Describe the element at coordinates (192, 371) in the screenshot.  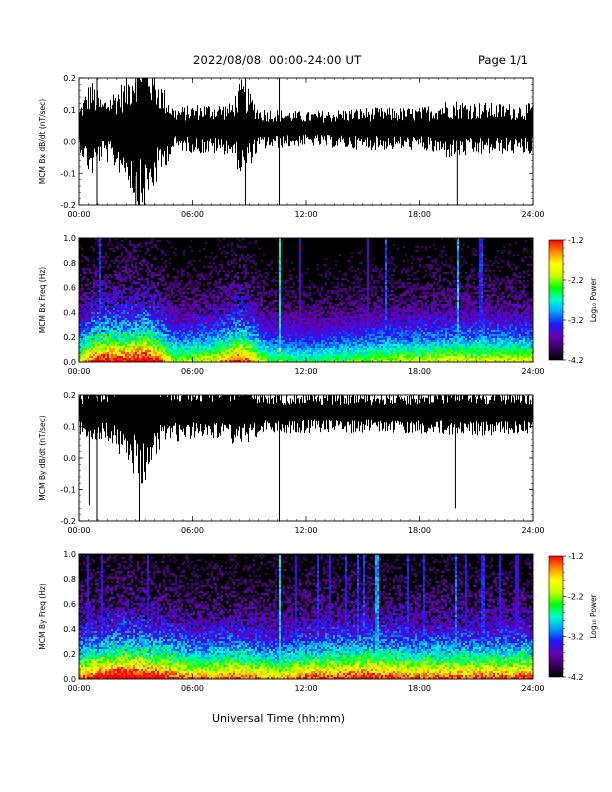
I see `bx-spectrogram-xtick-1: 06:00` at that location.